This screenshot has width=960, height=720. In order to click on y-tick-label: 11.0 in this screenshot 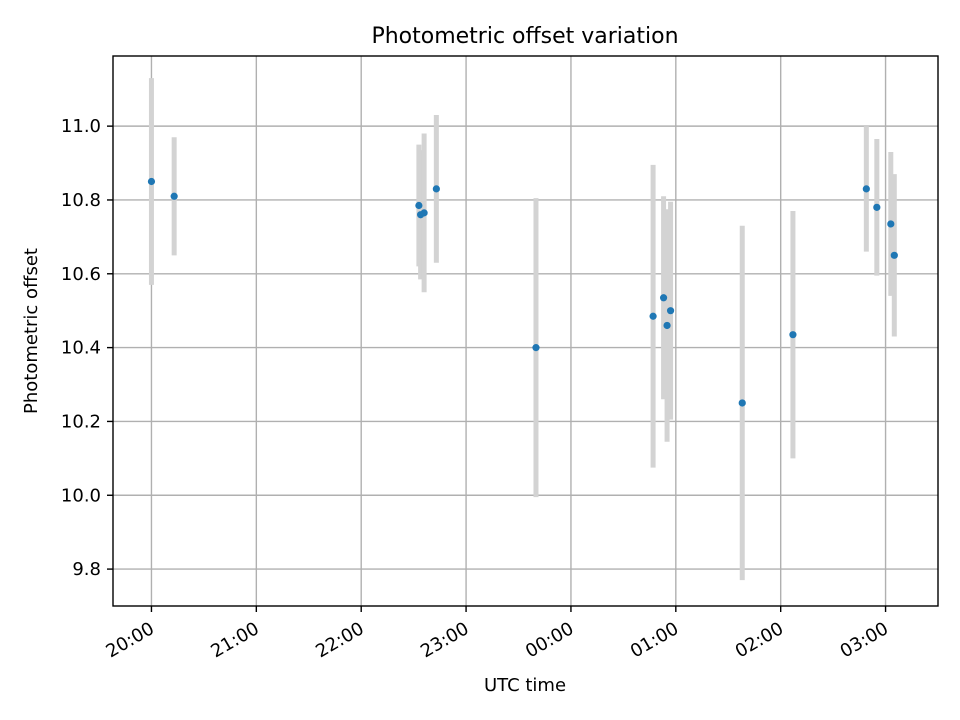, I will do `click(81, 126)`.